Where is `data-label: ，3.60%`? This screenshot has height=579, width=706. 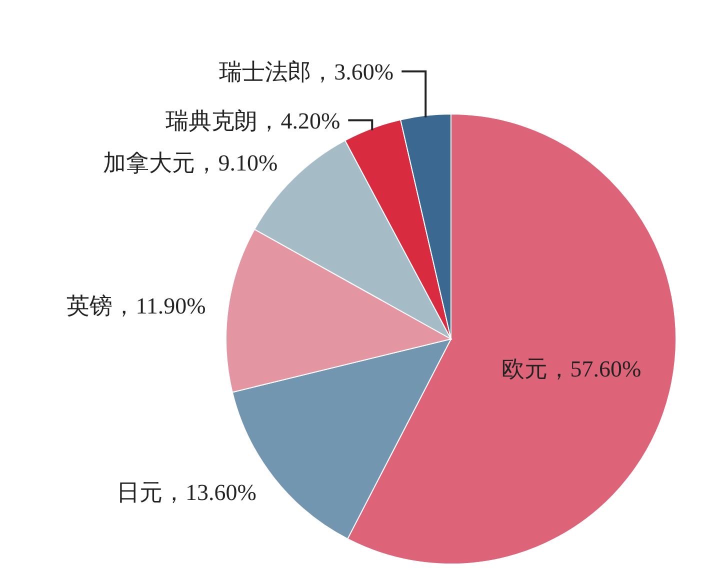 data-label: ，3.60% is located at coordinates (352, 71).